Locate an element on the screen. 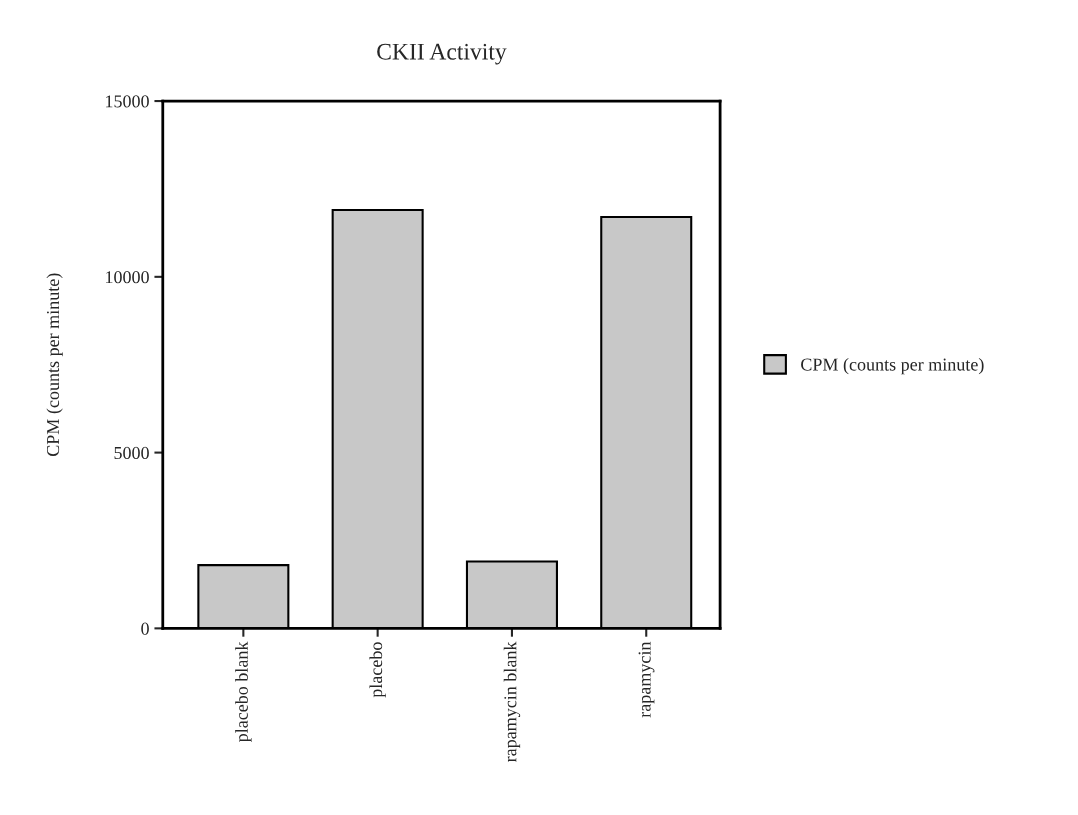 The width and height of the screenshot is (1078, 815). chart-title: CKII Activity is located at coordinates (442, 54).